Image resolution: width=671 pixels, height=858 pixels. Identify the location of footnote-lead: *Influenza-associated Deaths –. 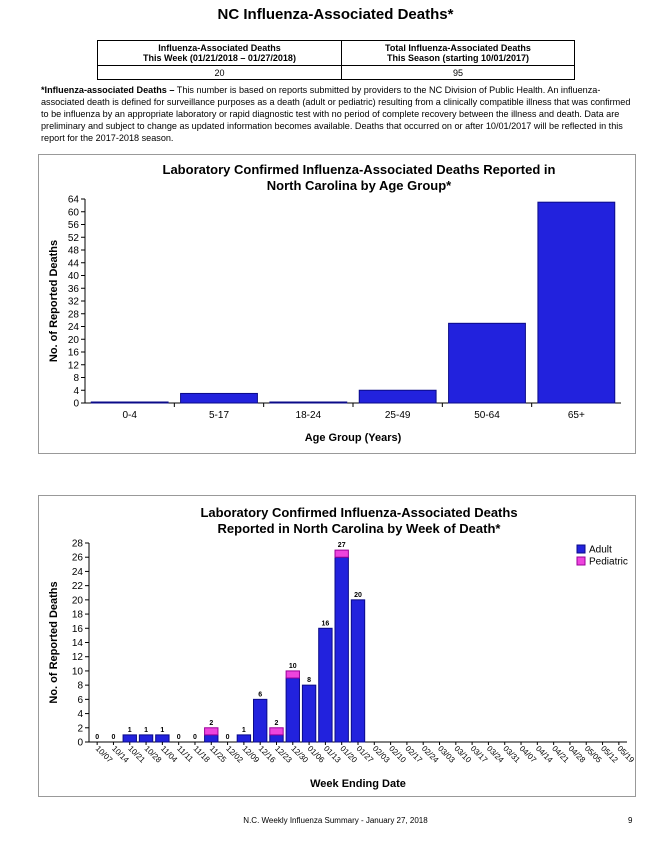
(108, 90).